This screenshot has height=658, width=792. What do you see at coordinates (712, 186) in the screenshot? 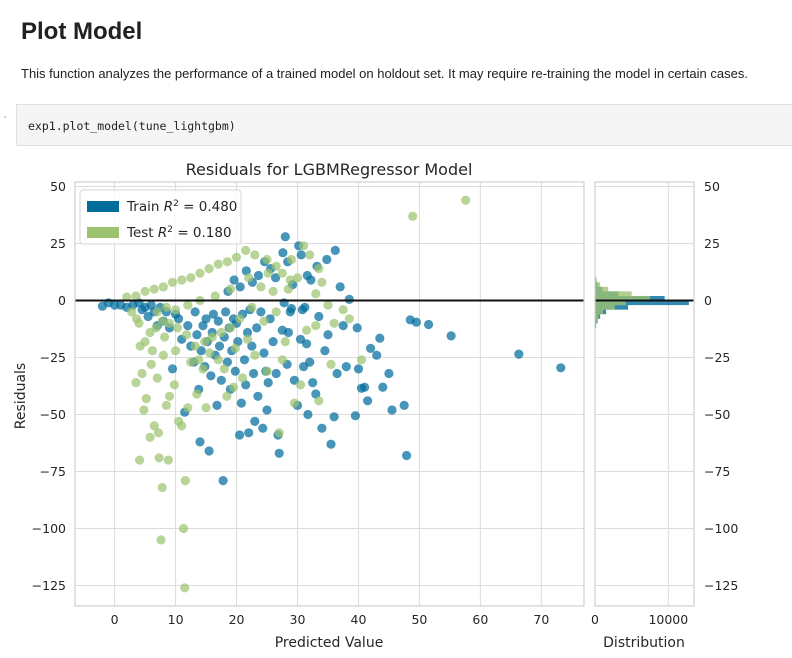
I see `distribution-y-tick-label: 50` at bounding box center [712, 186].